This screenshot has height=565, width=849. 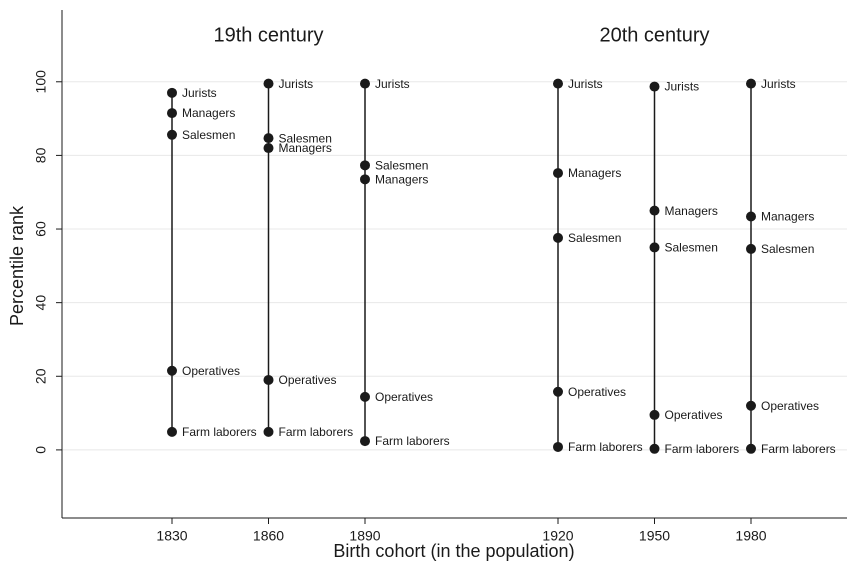 I want to click on x-tick-label: 1980, so click(x=750, y=536).